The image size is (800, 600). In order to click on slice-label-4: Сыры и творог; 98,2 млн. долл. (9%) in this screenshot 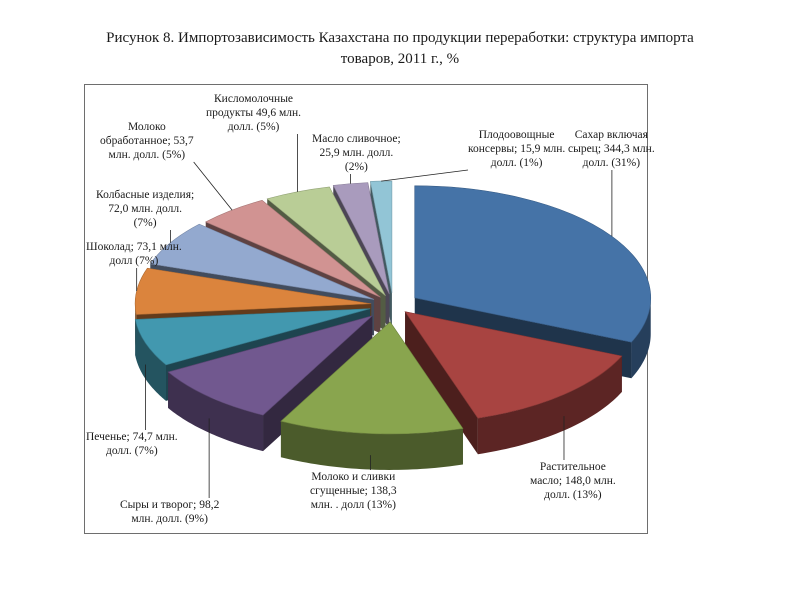, I will do `click(170, 512)`.